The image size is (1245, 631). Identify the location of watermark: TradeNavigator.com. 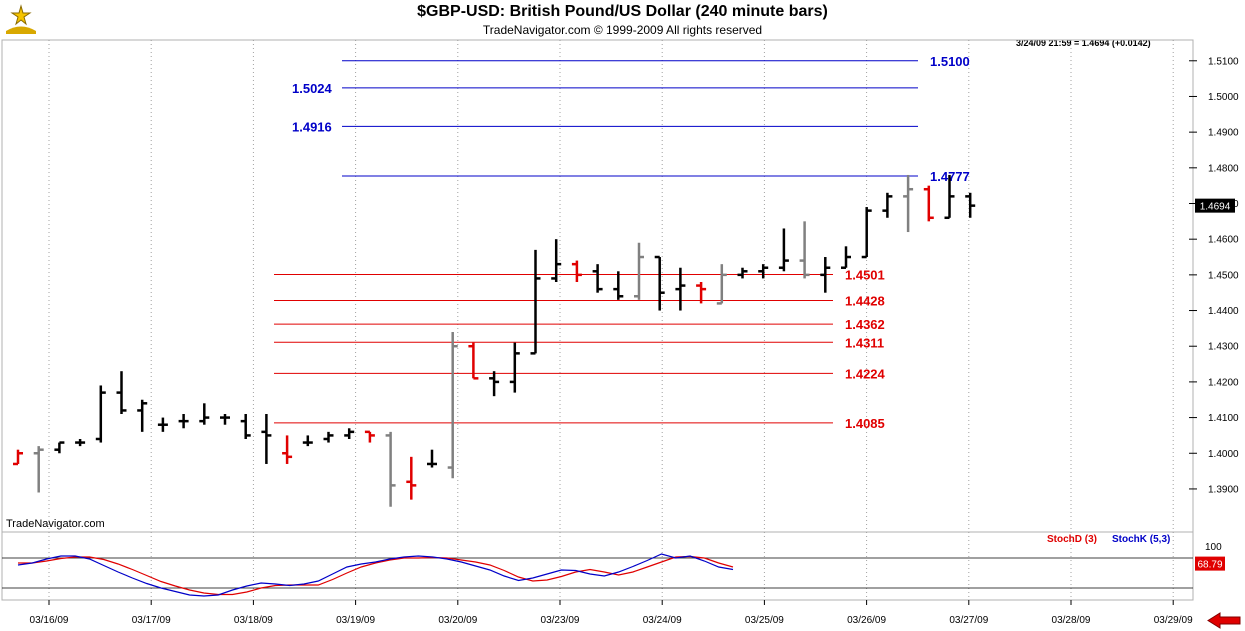
(55, 524).